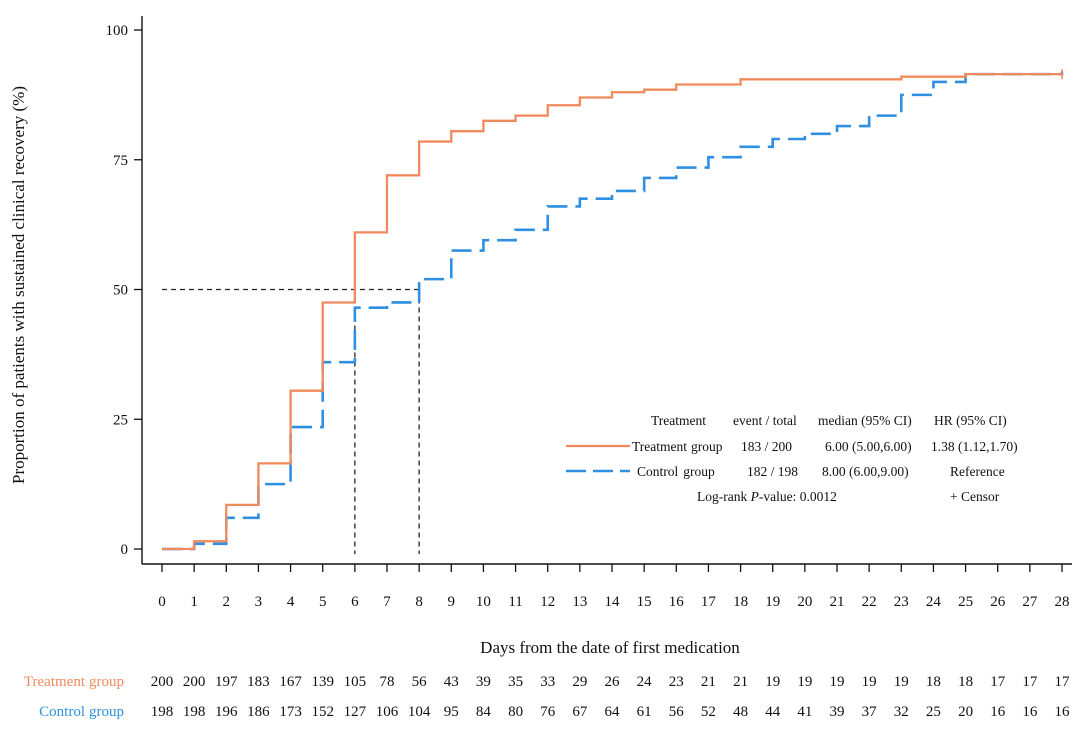 This screenshot has height=732, width=1080. Describe the element at coordinates (451, 712) in the screenshot. I see `risk-value-control: 95` at that location.